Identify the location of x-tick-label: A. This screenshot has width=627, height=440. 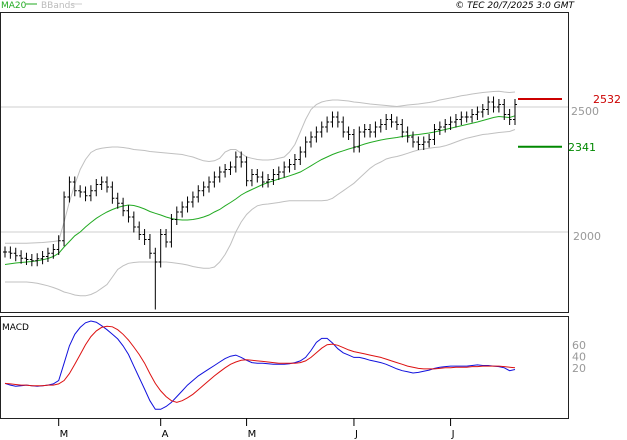
(165, 434).